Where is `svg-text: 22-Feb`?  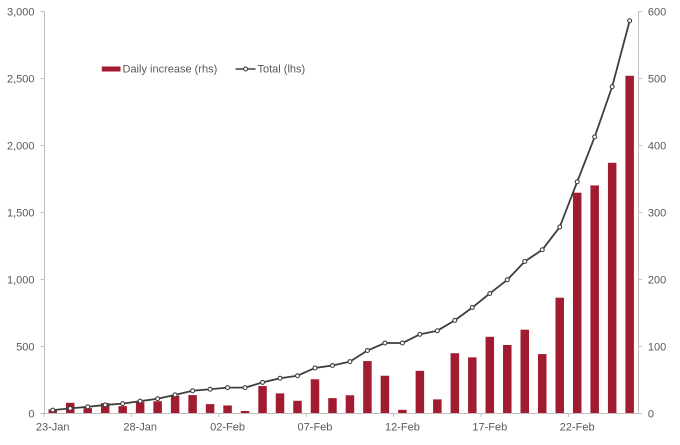 svg-text: 22-Feb is located at coordinates (577, 428).